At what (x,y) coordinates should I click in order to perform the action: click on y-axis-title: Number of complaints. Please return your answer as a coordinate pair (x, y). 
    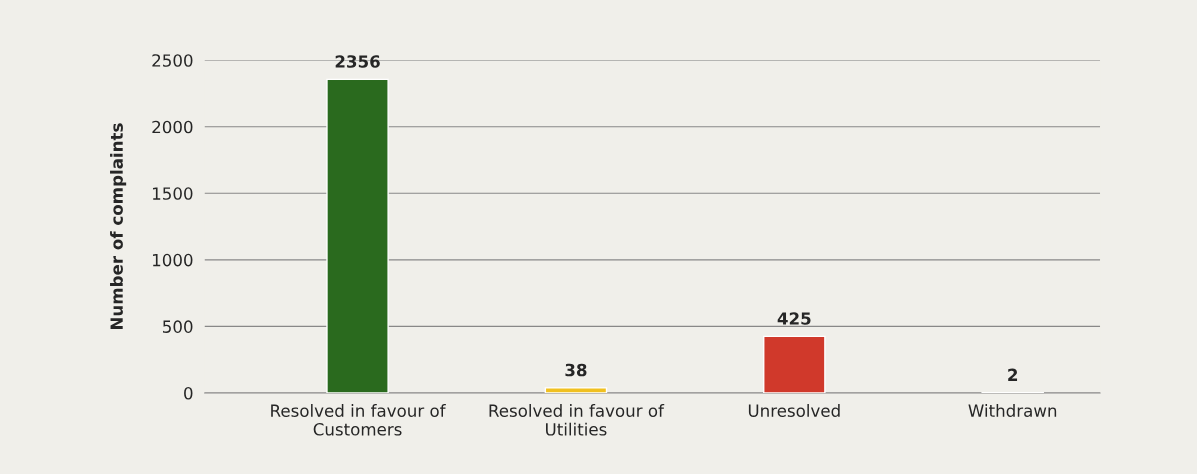
    Looking at the image, I should click on (118, 226).